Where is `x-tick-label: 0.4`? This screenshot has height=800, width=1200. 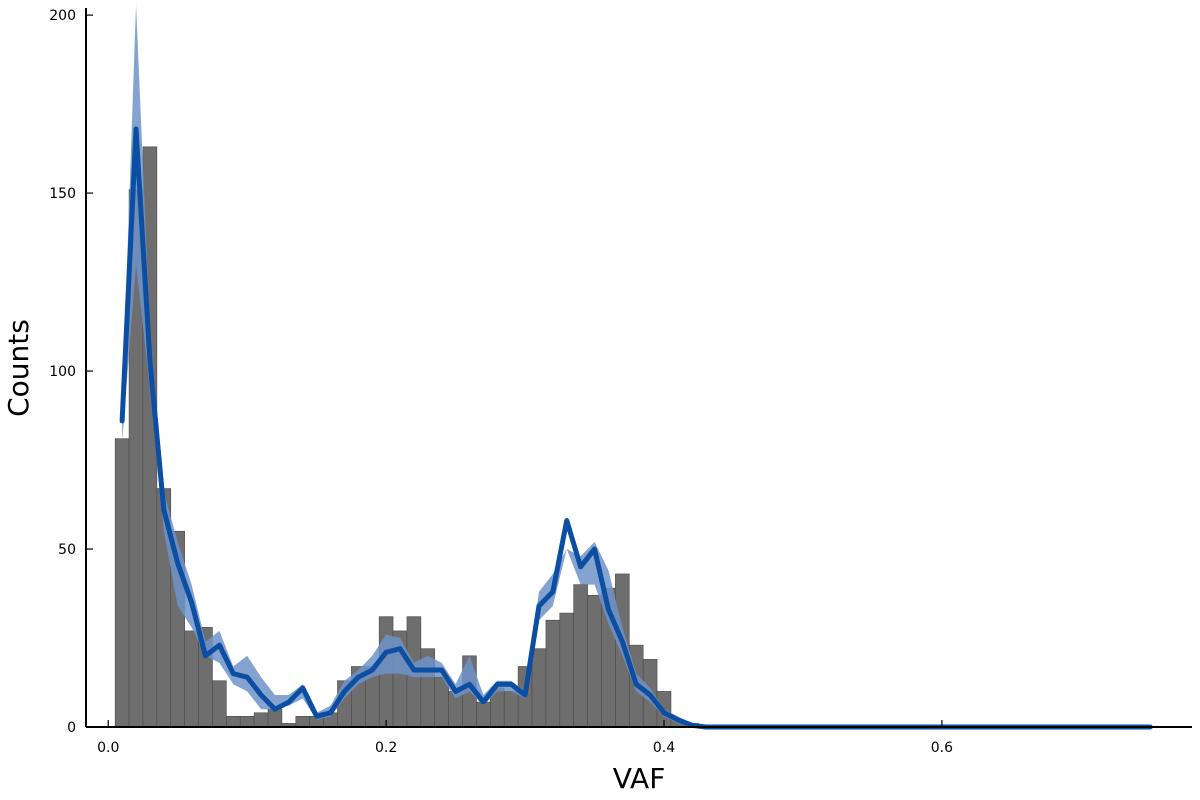 x-tick-label: 0.4 is located at coordinates (664, 748).